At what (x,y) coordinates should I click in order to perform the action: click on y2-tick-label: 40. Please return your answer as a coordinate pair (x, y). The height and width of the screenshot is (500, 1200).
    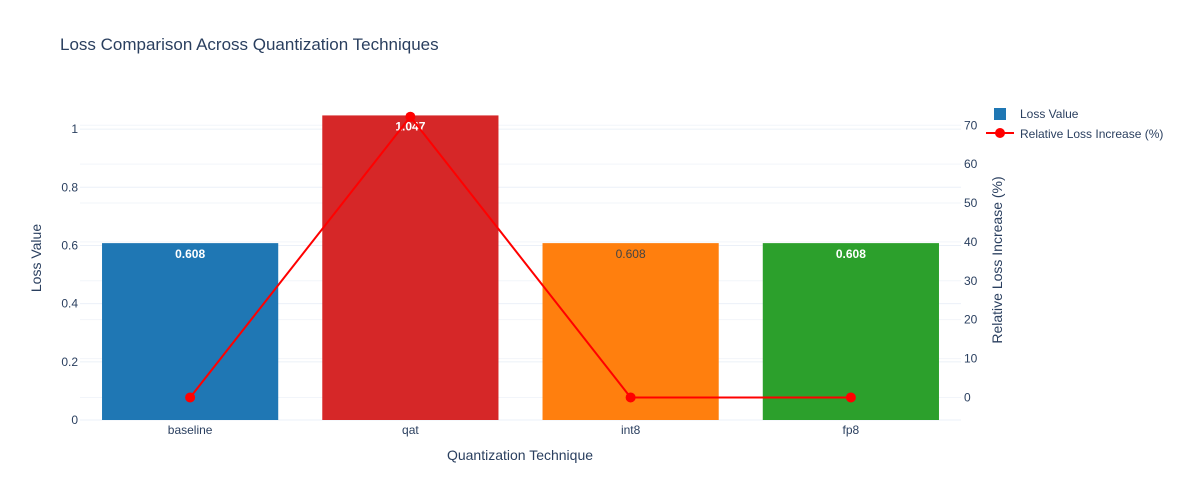
    Looking at the image, I should click on (971, 242).